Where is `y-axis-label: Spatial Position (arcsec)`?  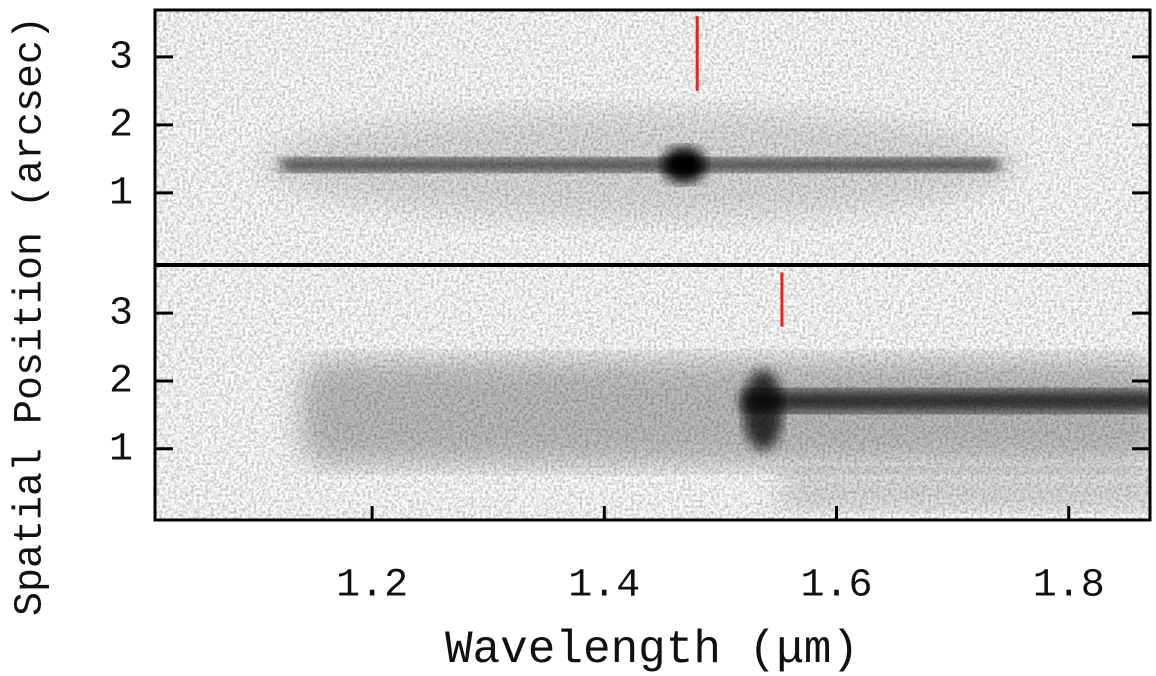 y-axis-label: Spatial Position (arcsec) is located at coordinates (31, 316).